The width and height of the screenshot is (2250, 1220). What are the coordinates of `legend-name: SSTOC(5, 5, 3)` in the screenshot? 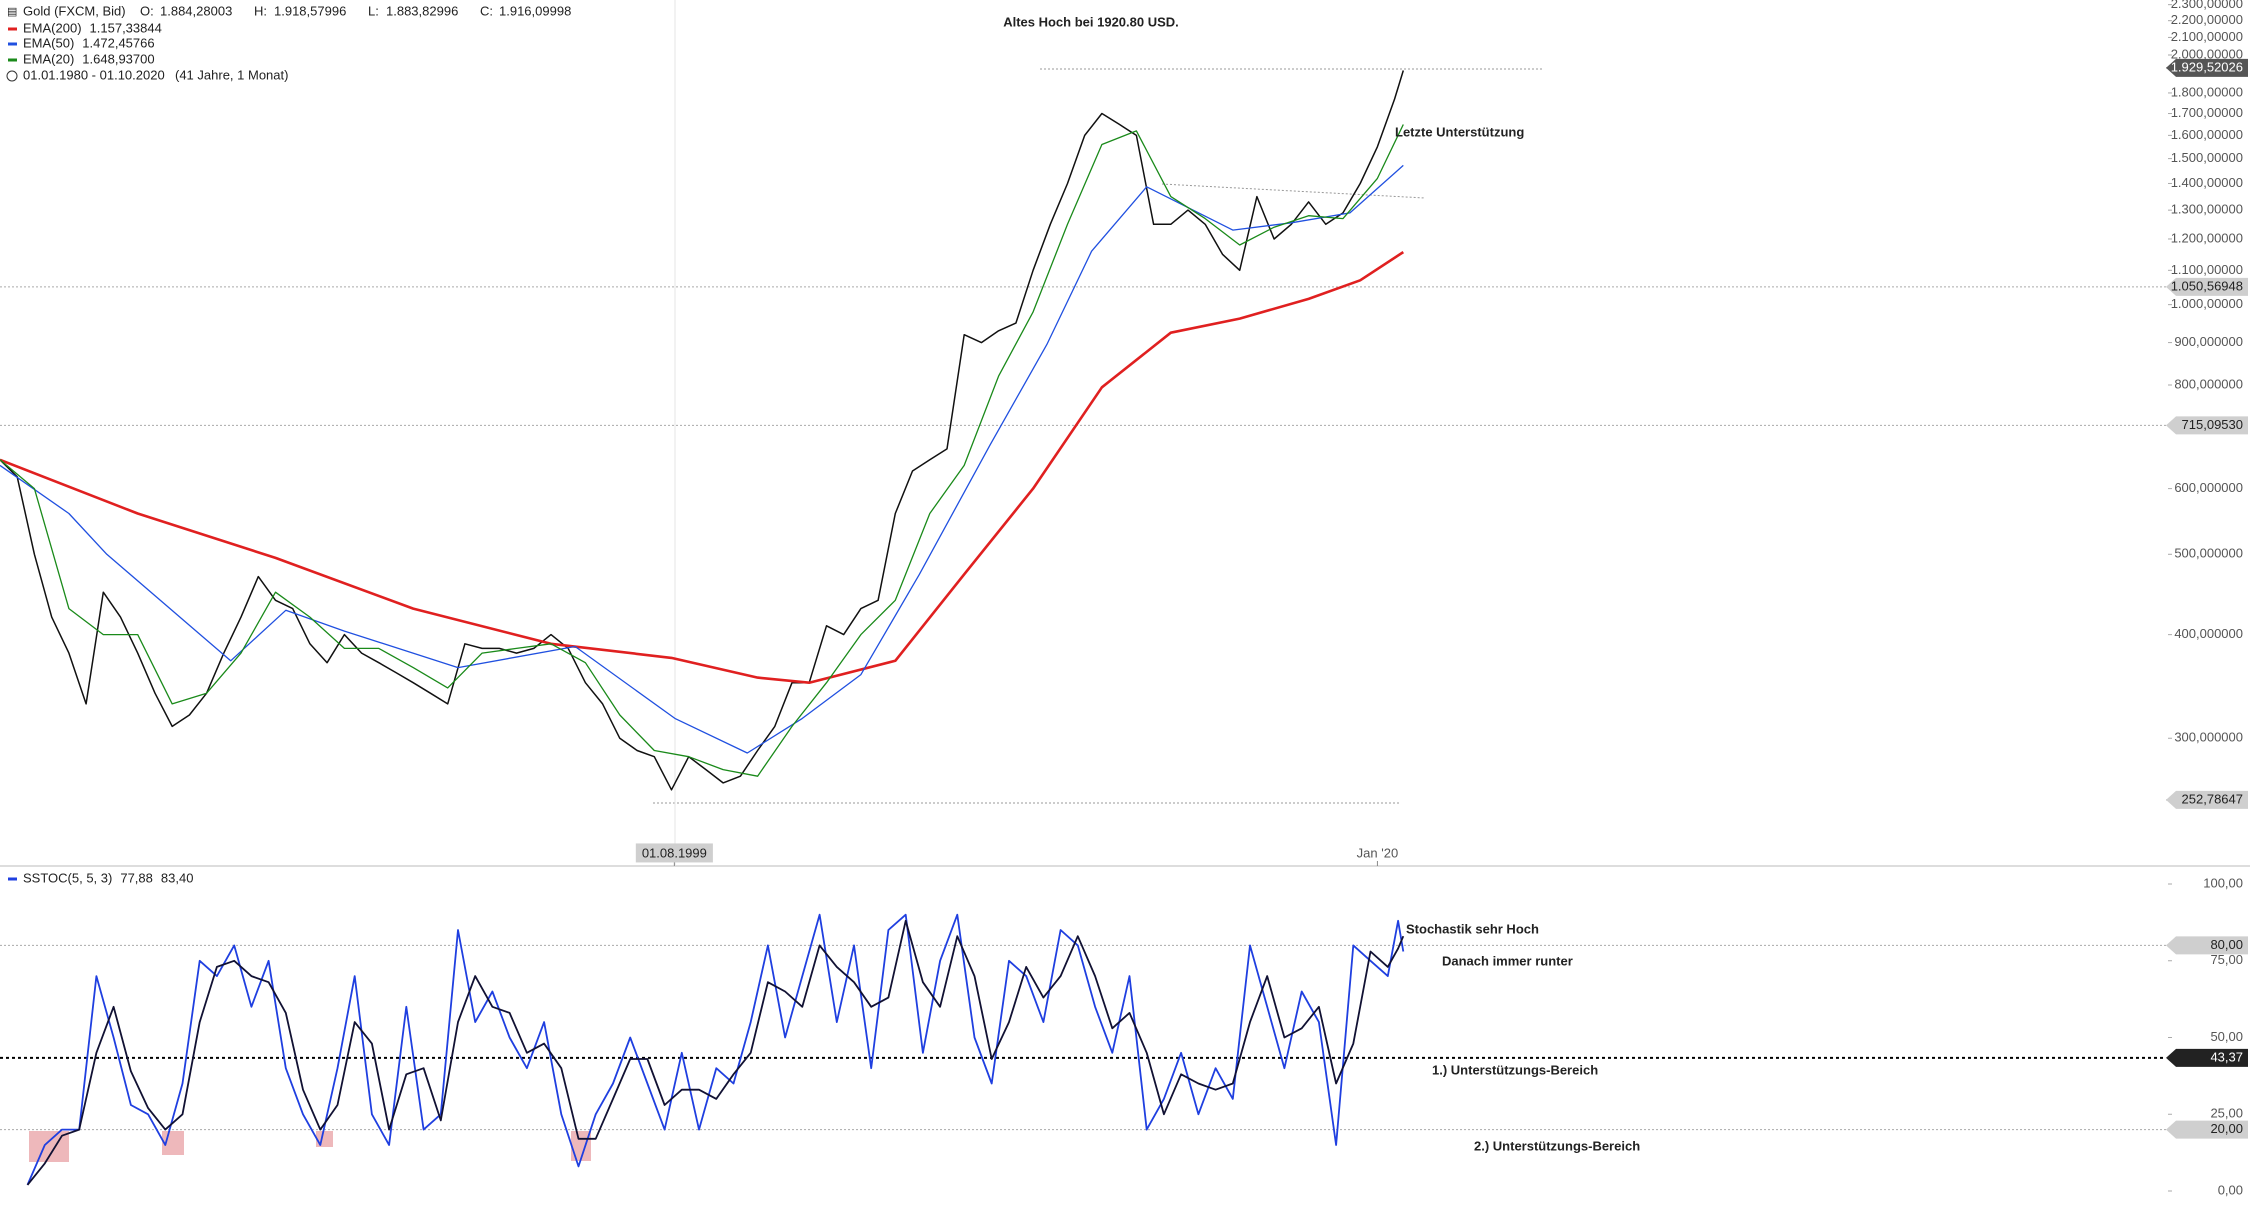 It's located at (67, 877).